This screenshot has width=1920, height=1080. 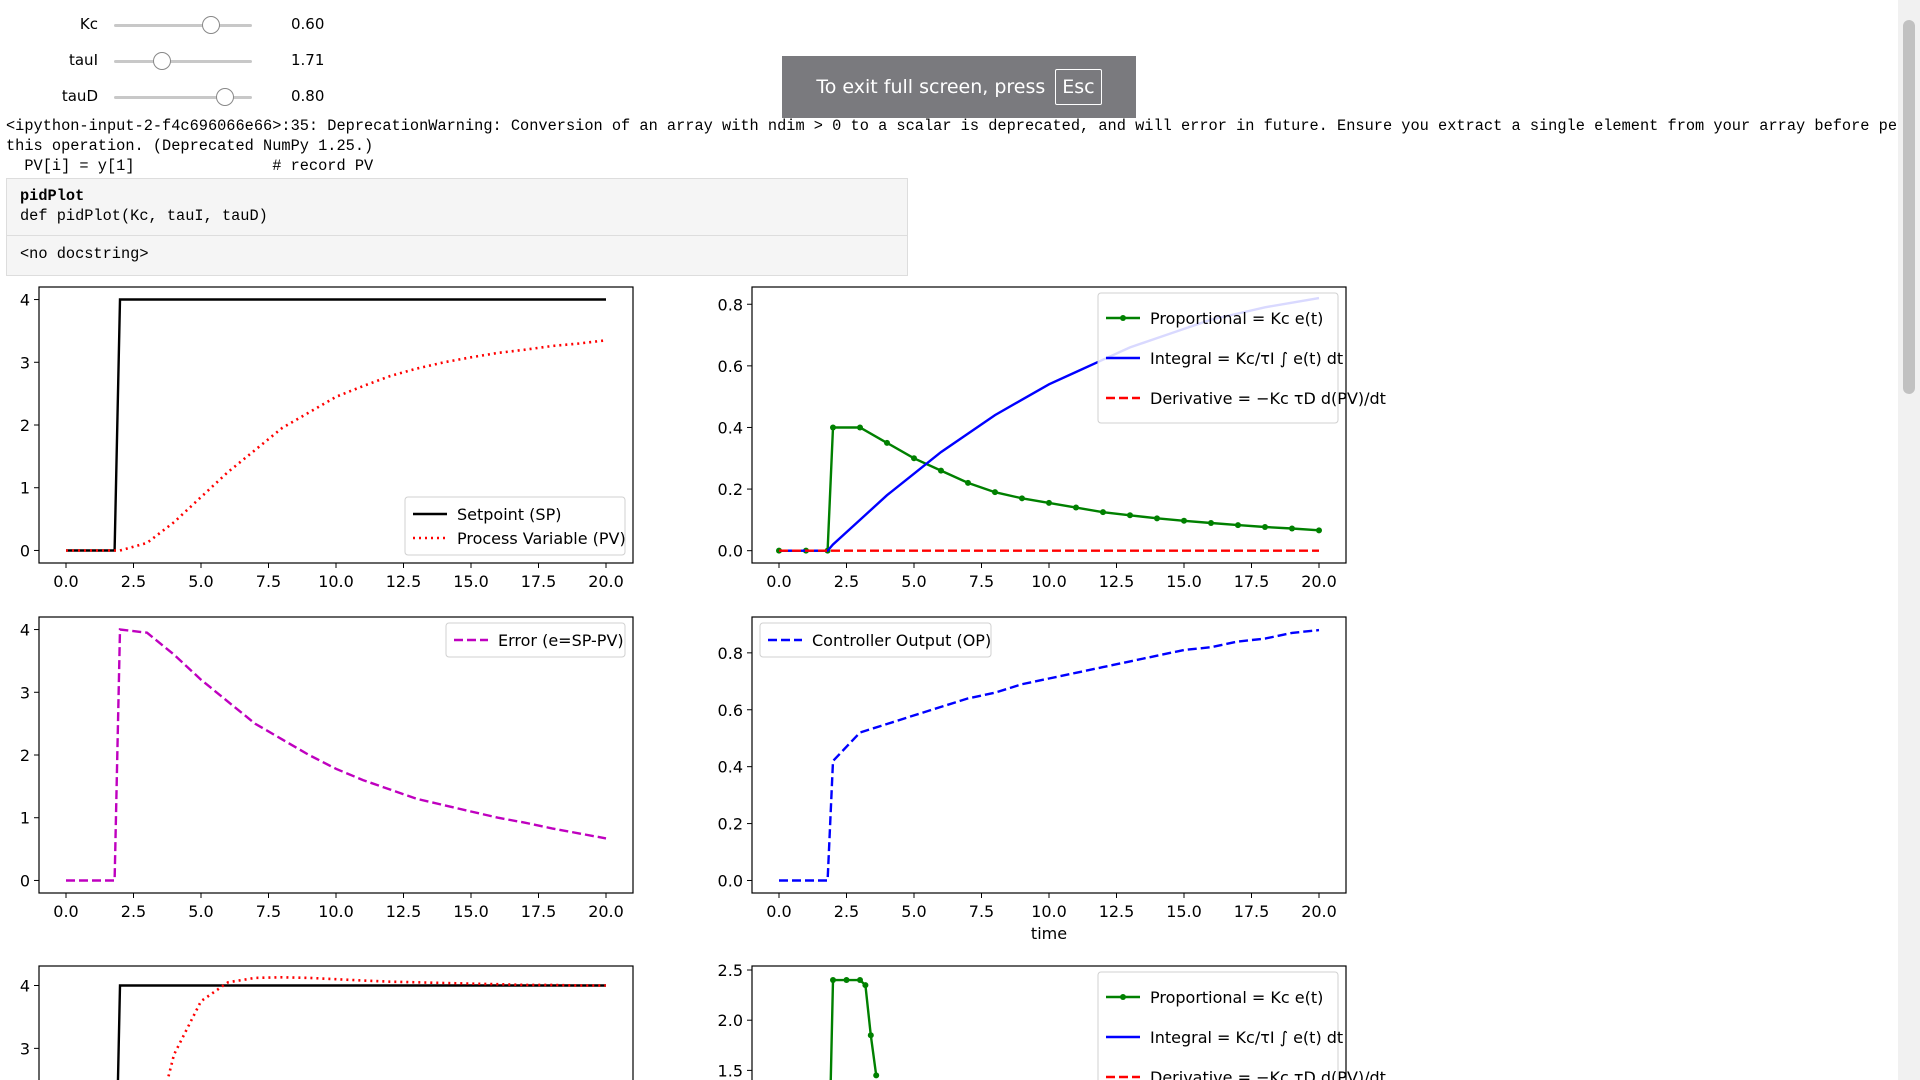 I want to click on y-tick-label: 0.4, so click(x=730, y=427).